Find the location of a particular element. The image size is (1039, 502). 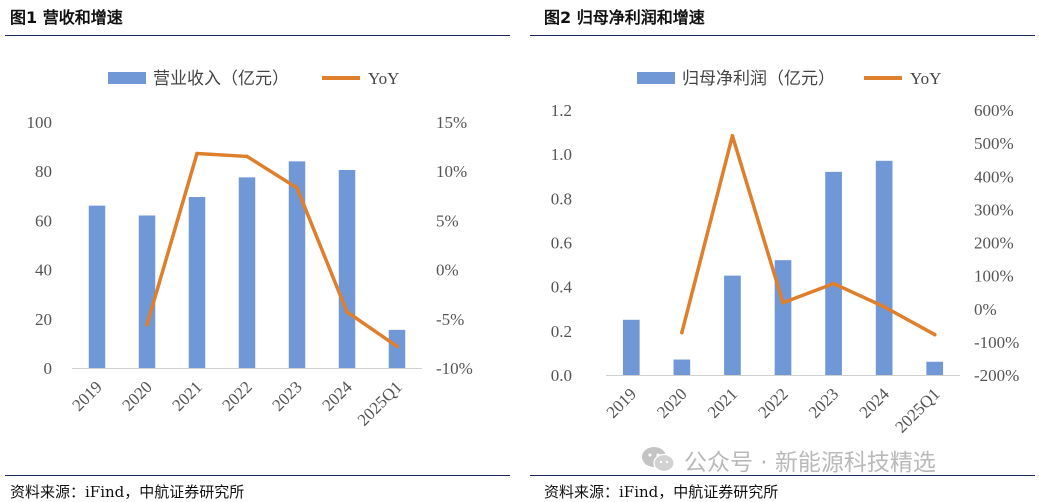

right-title-rule is located at coordinates (782, 35).